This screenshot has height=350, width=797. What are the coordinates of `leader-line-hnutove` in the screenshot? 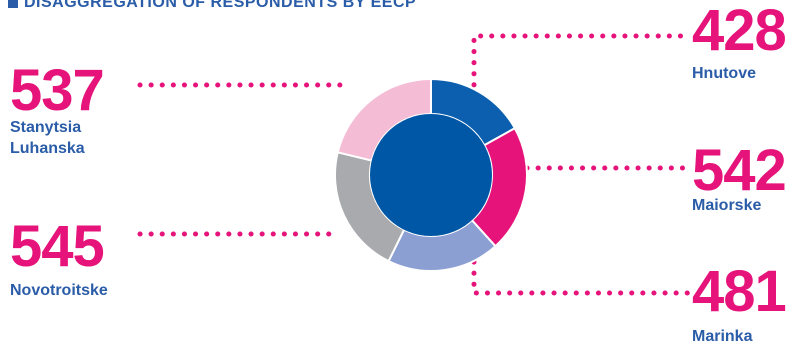 It's located at (581, 66).